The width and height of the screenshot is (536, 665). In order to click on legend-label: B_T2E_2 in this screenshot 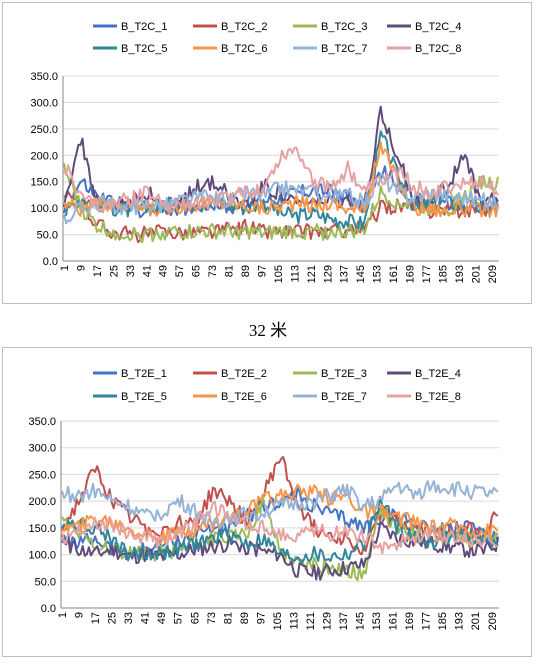, I will do `click(244, 374)`.